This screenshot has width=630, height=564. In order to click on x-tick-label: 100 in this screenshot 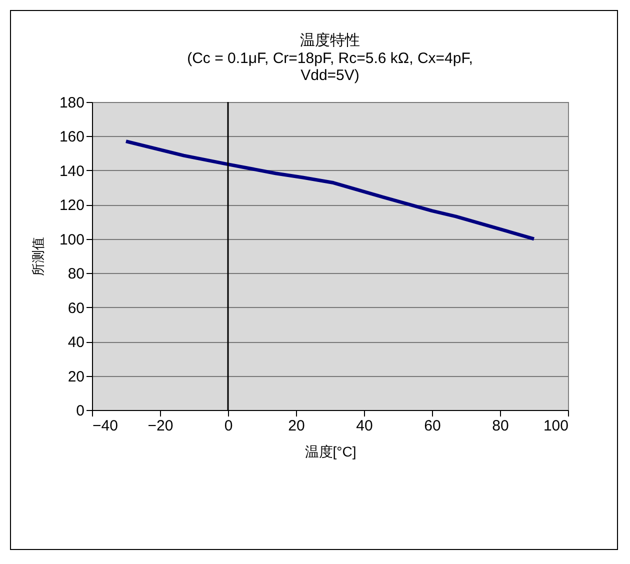, I will do `click(555, 426)`.